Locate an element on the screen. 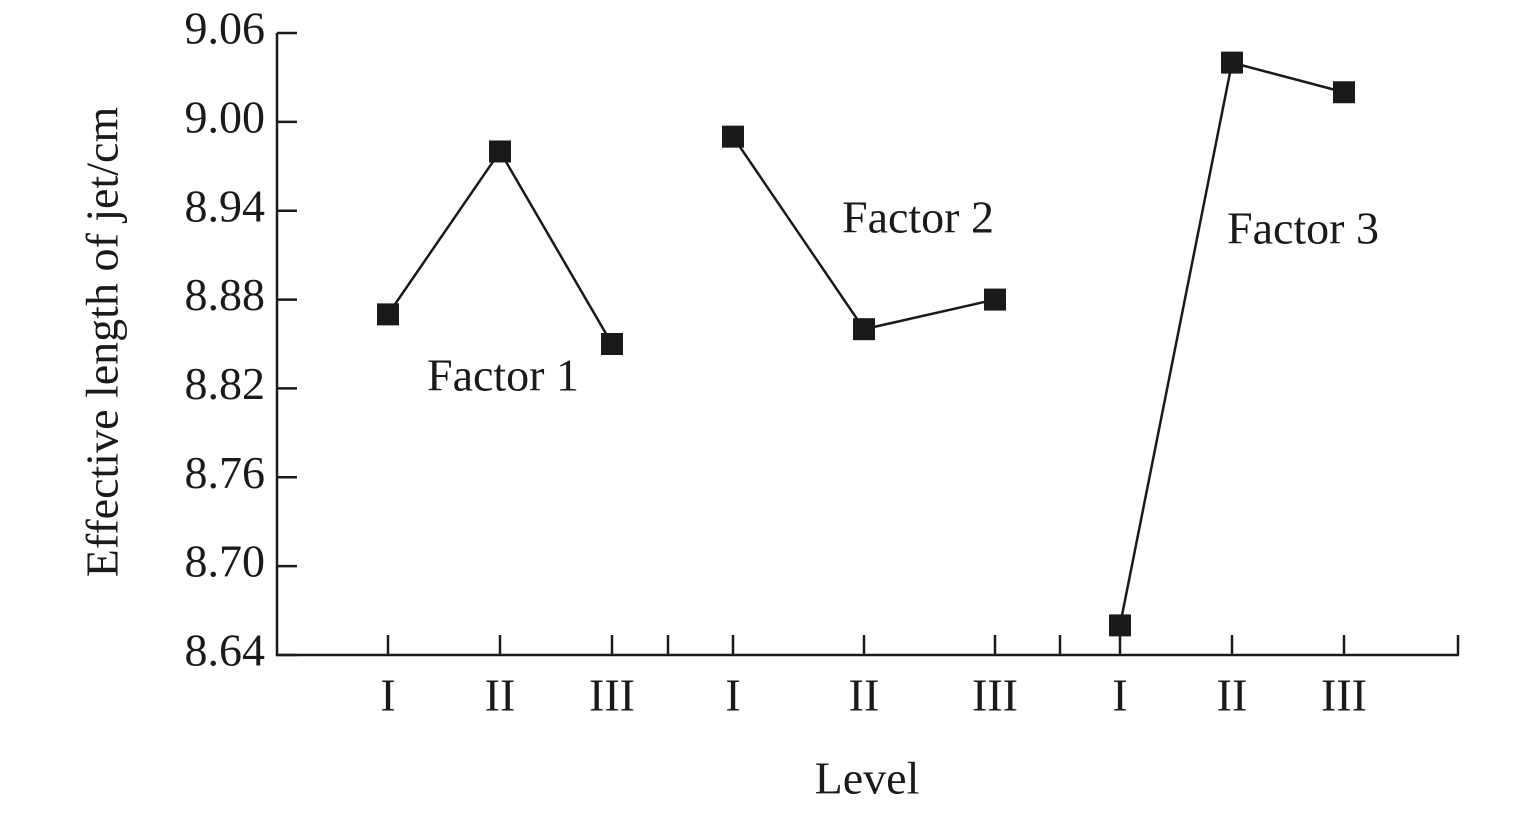 The width and height of the screenshot is (1535, 817). y-axis-label: Effective length of jet/cm is located at coordinates (102, 342).